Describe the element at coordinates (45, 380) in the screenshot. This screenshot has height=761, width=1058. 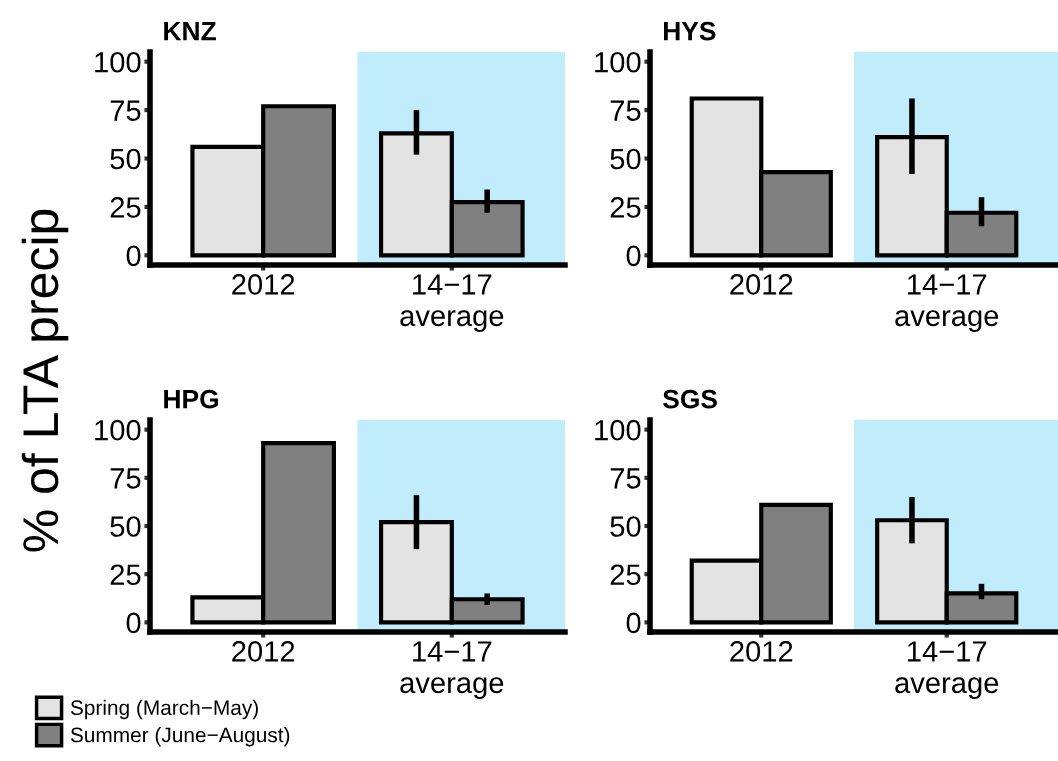
I see `y-axis-title: % of LTA precip` at that location.